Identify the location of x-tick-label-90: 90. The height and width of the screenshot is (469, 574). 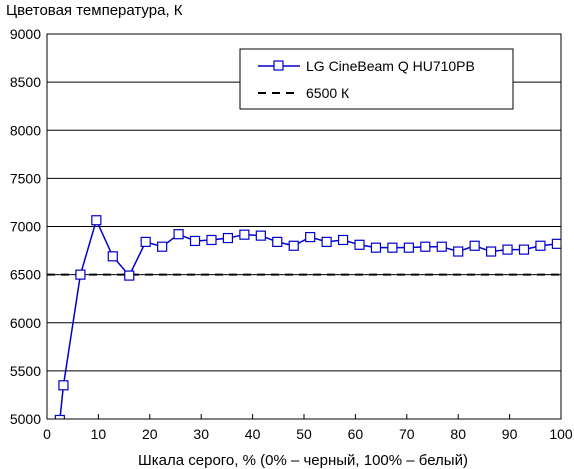
(510, 434).